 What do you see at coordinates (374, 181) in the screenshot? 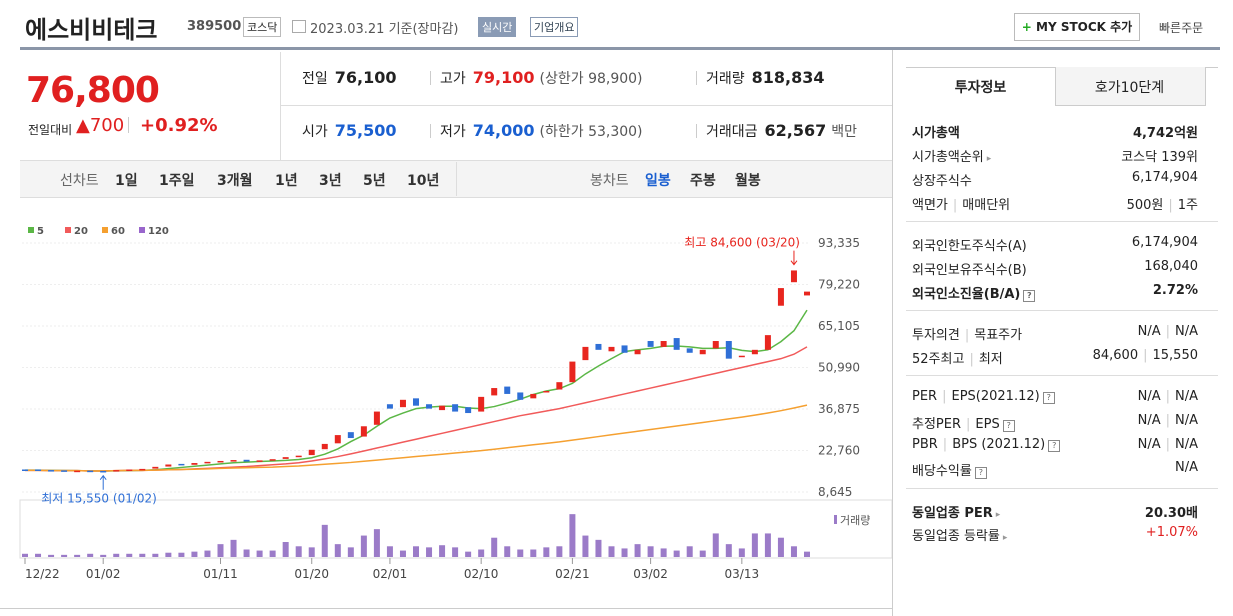
I see `period-tab: 5년` at bounding box center [374, 181].